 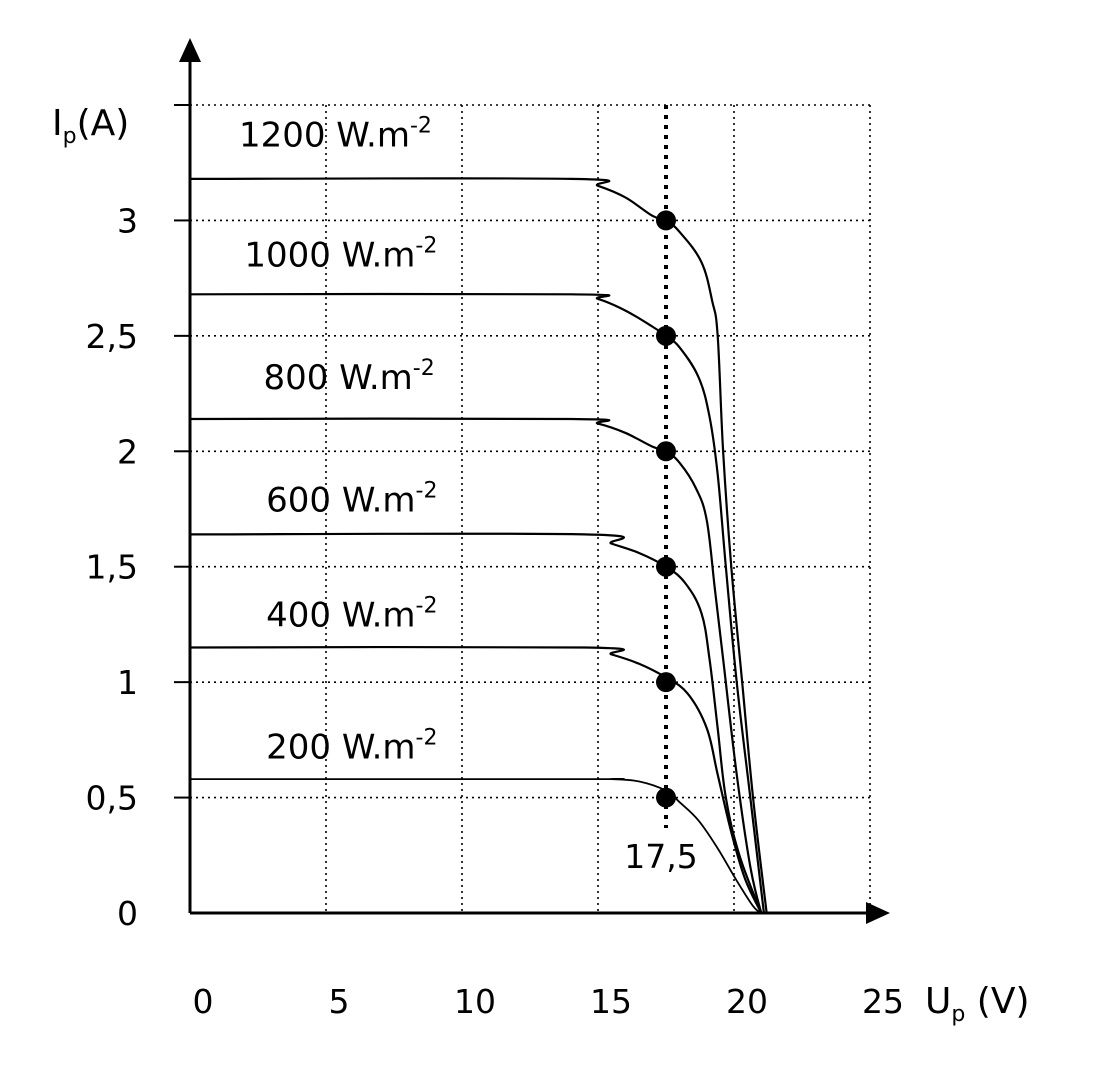 What do you see at coordinates (112, 336) in the screenshot?
I see `y-tick-label: 2,5` at bounding box center [112, 336].